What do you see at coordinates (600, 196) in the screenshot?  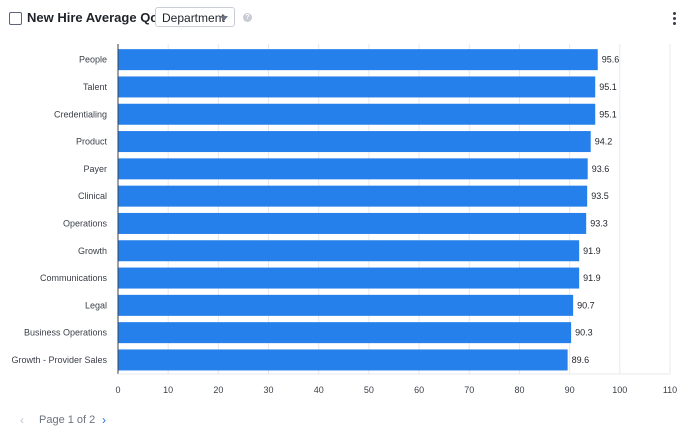 I see `value-label: 93.5` at bounding box center [600, 196].